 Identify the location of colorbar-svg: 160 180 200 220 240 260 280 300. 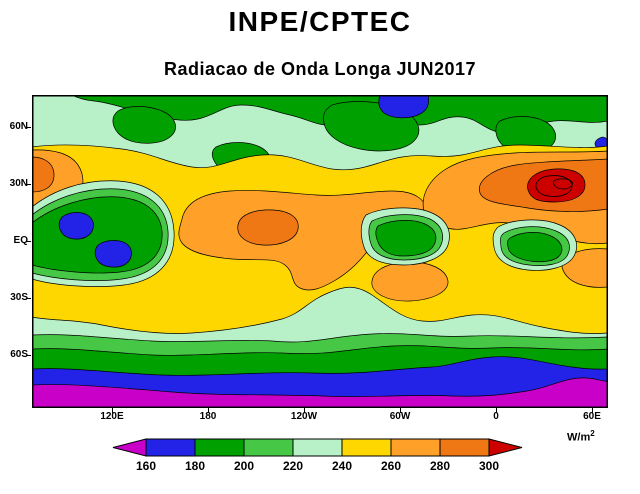
(317, 455).